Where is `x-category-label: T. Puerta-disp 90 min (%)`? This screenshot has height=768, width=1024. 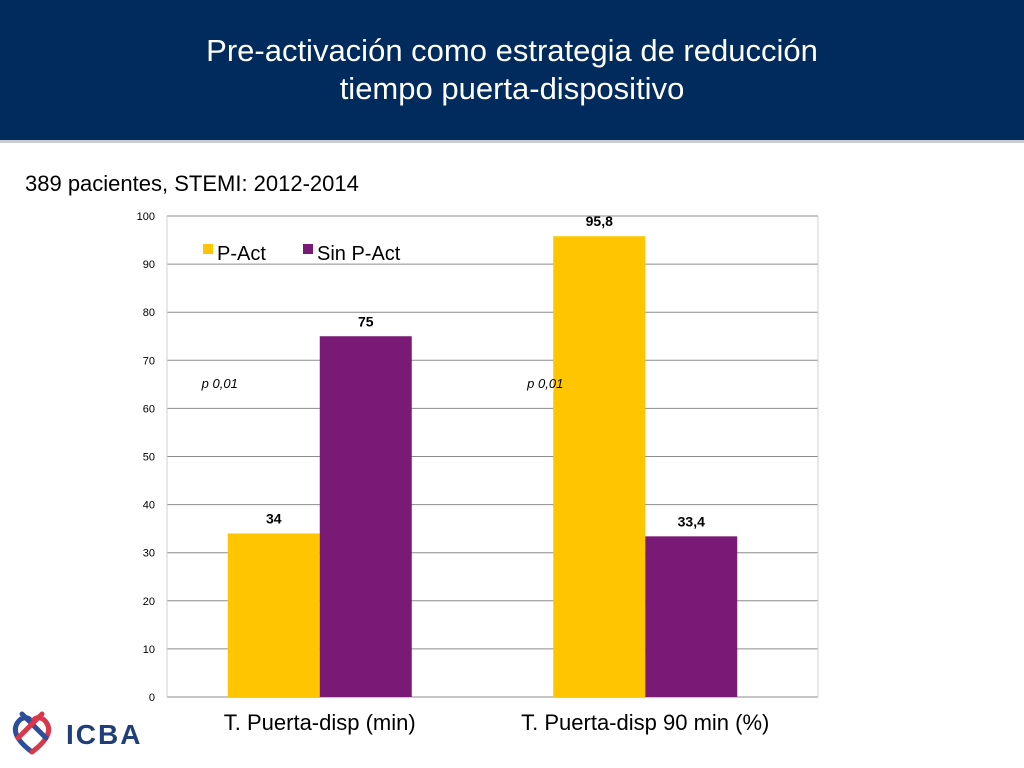 x-category-label: T. Puerta-disp 90 min (%) is located at coordinates (645, 722).